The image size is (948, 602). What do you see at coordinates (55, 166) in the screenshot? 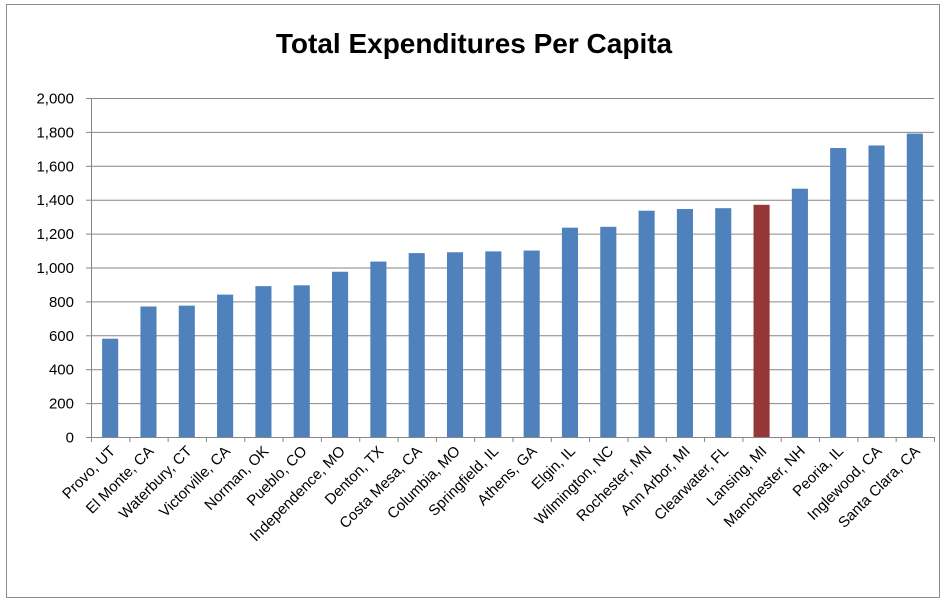
I see `y-tick-label: 1,600` at bounding box center [55, 166].